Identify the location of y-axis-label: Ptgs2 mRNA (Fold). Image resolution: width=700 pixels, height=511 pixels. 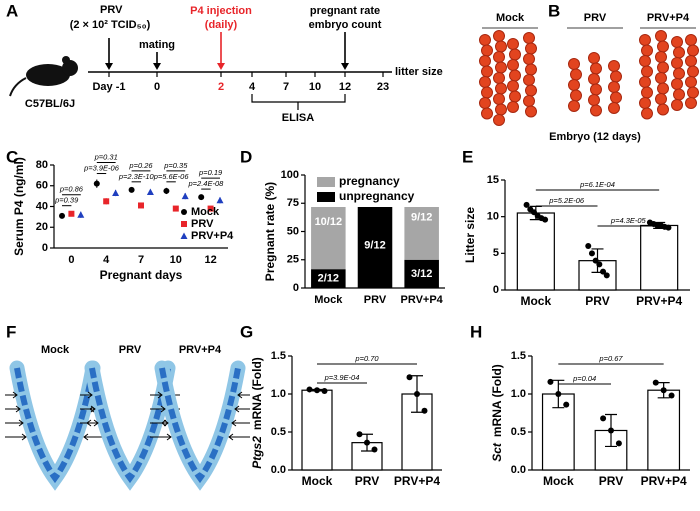
(257, 413).